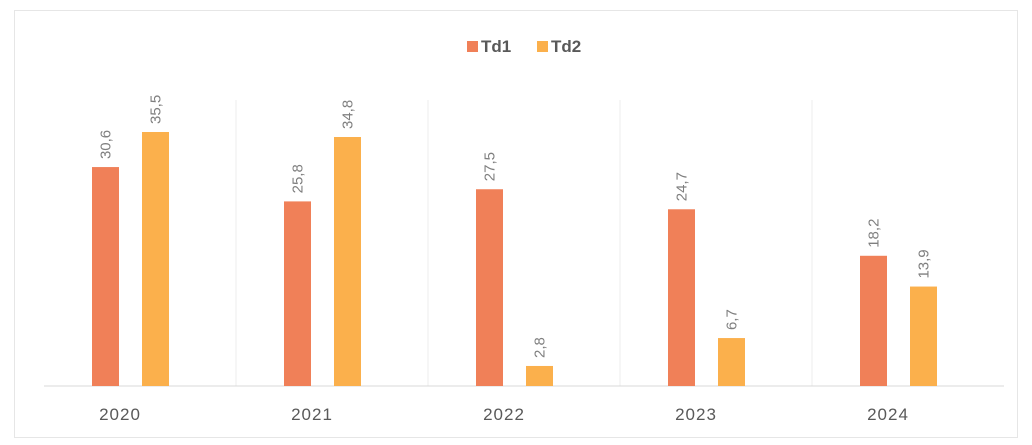 The height and width of the screenshot is (445, 1032). What do you see at coordinates (489, 287) in the screenshot?
I see `bar-td1-2022` at bounding box center [489, 287].